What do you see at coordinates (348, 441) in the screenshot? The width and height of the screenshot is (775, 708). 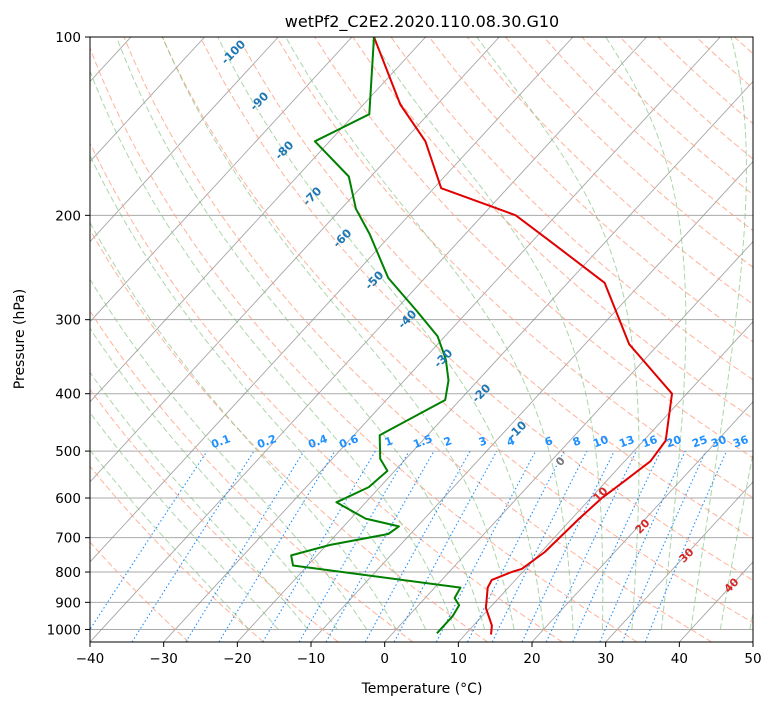 I see `mixing-ratio-label: 0.6` at bounding box center [348, 441].